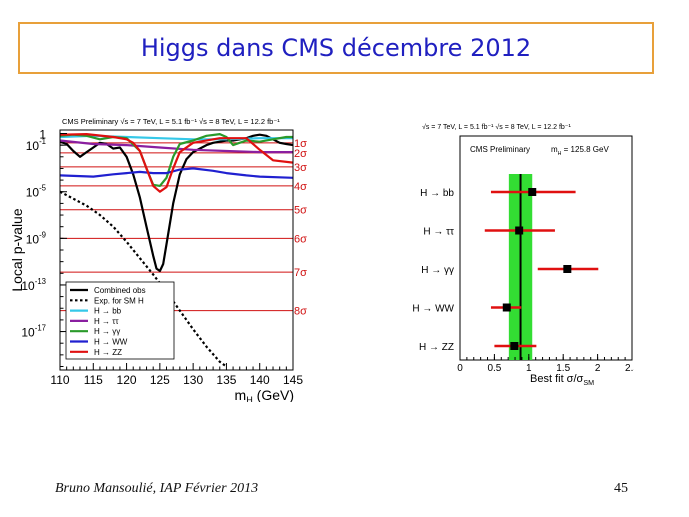  I want to click on x-axis-title: mH (GeV), so click(264, 394).